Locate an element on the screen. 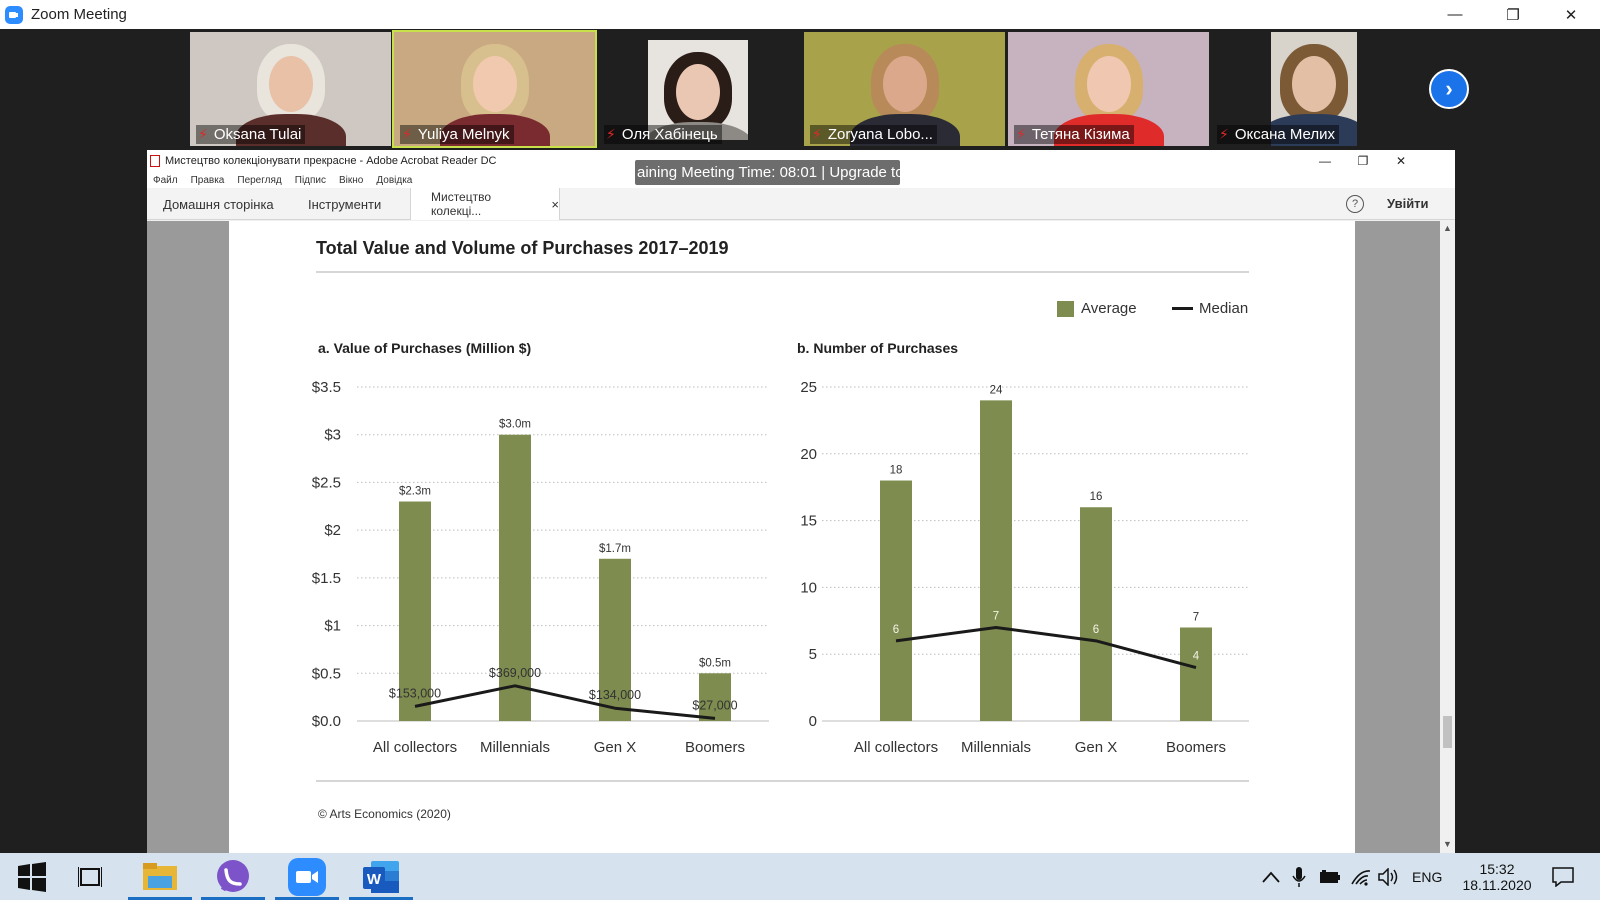 Image resolution: width=1600 pixels, height=900 pixels. speaker-icon is located at coordinates (1388, 876).